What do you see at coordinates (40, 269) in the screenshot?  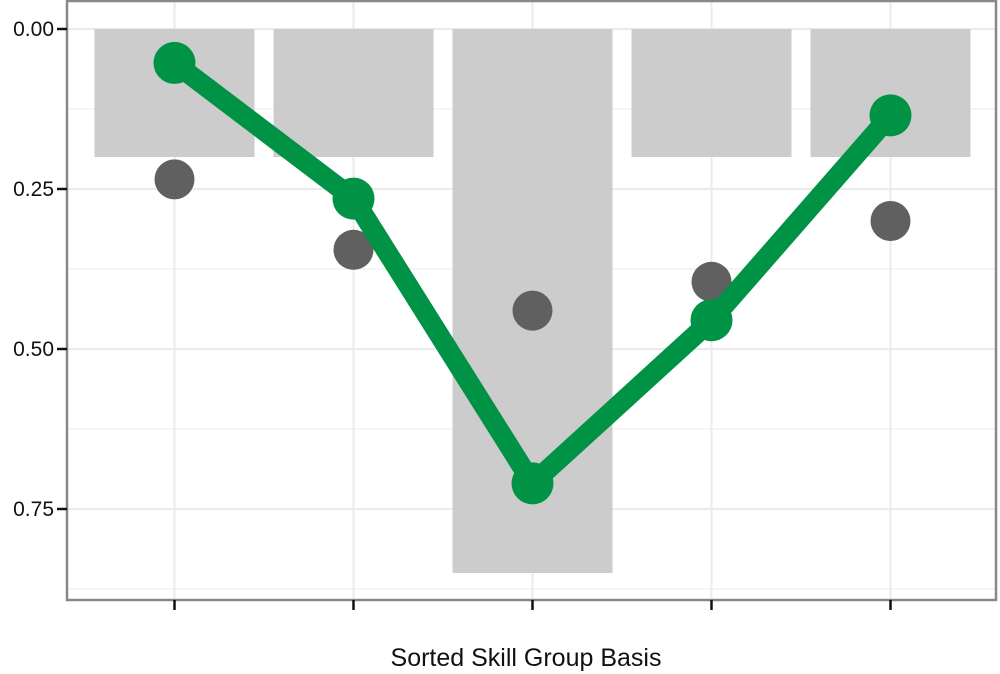 I see `y-axis: 0.00 0.25 0.50 0.75` at bounding box center [40, 269].